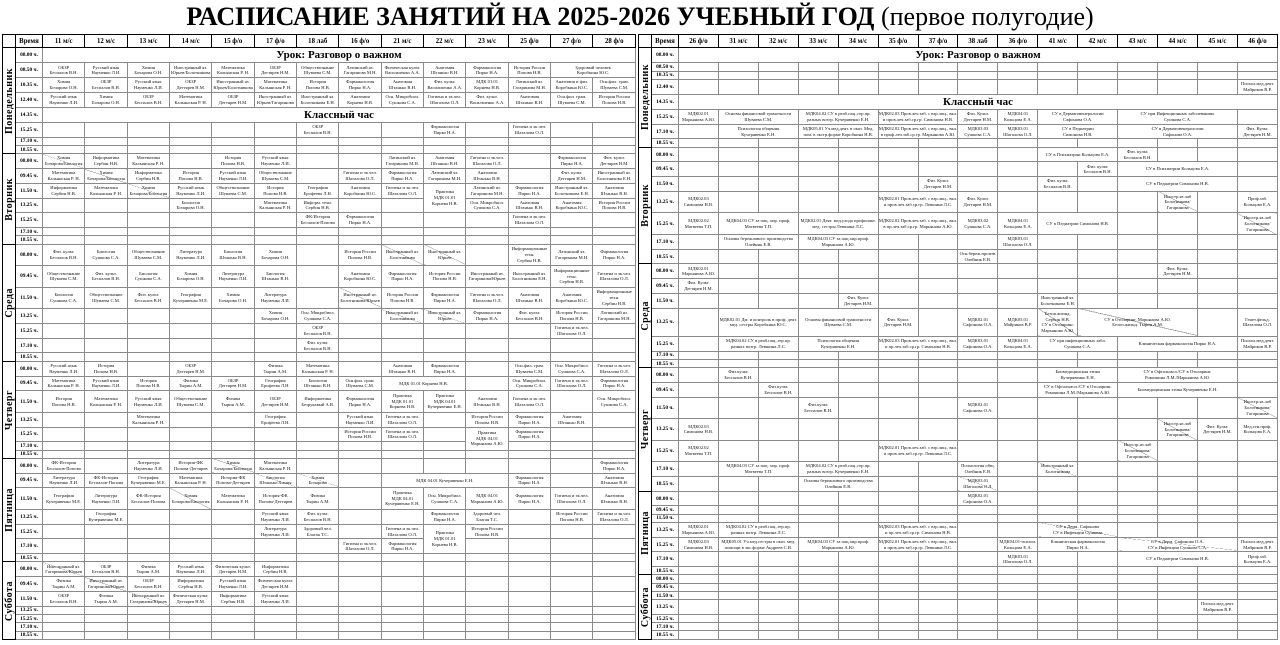 The height and width of the screenshot is (645, 1280). What do you see at coordinates (572, 99) in the screenshot?
I see `lesson-cell: Осн.фил. грам. Шуваева С.М.` at bounding box center [572, 99].